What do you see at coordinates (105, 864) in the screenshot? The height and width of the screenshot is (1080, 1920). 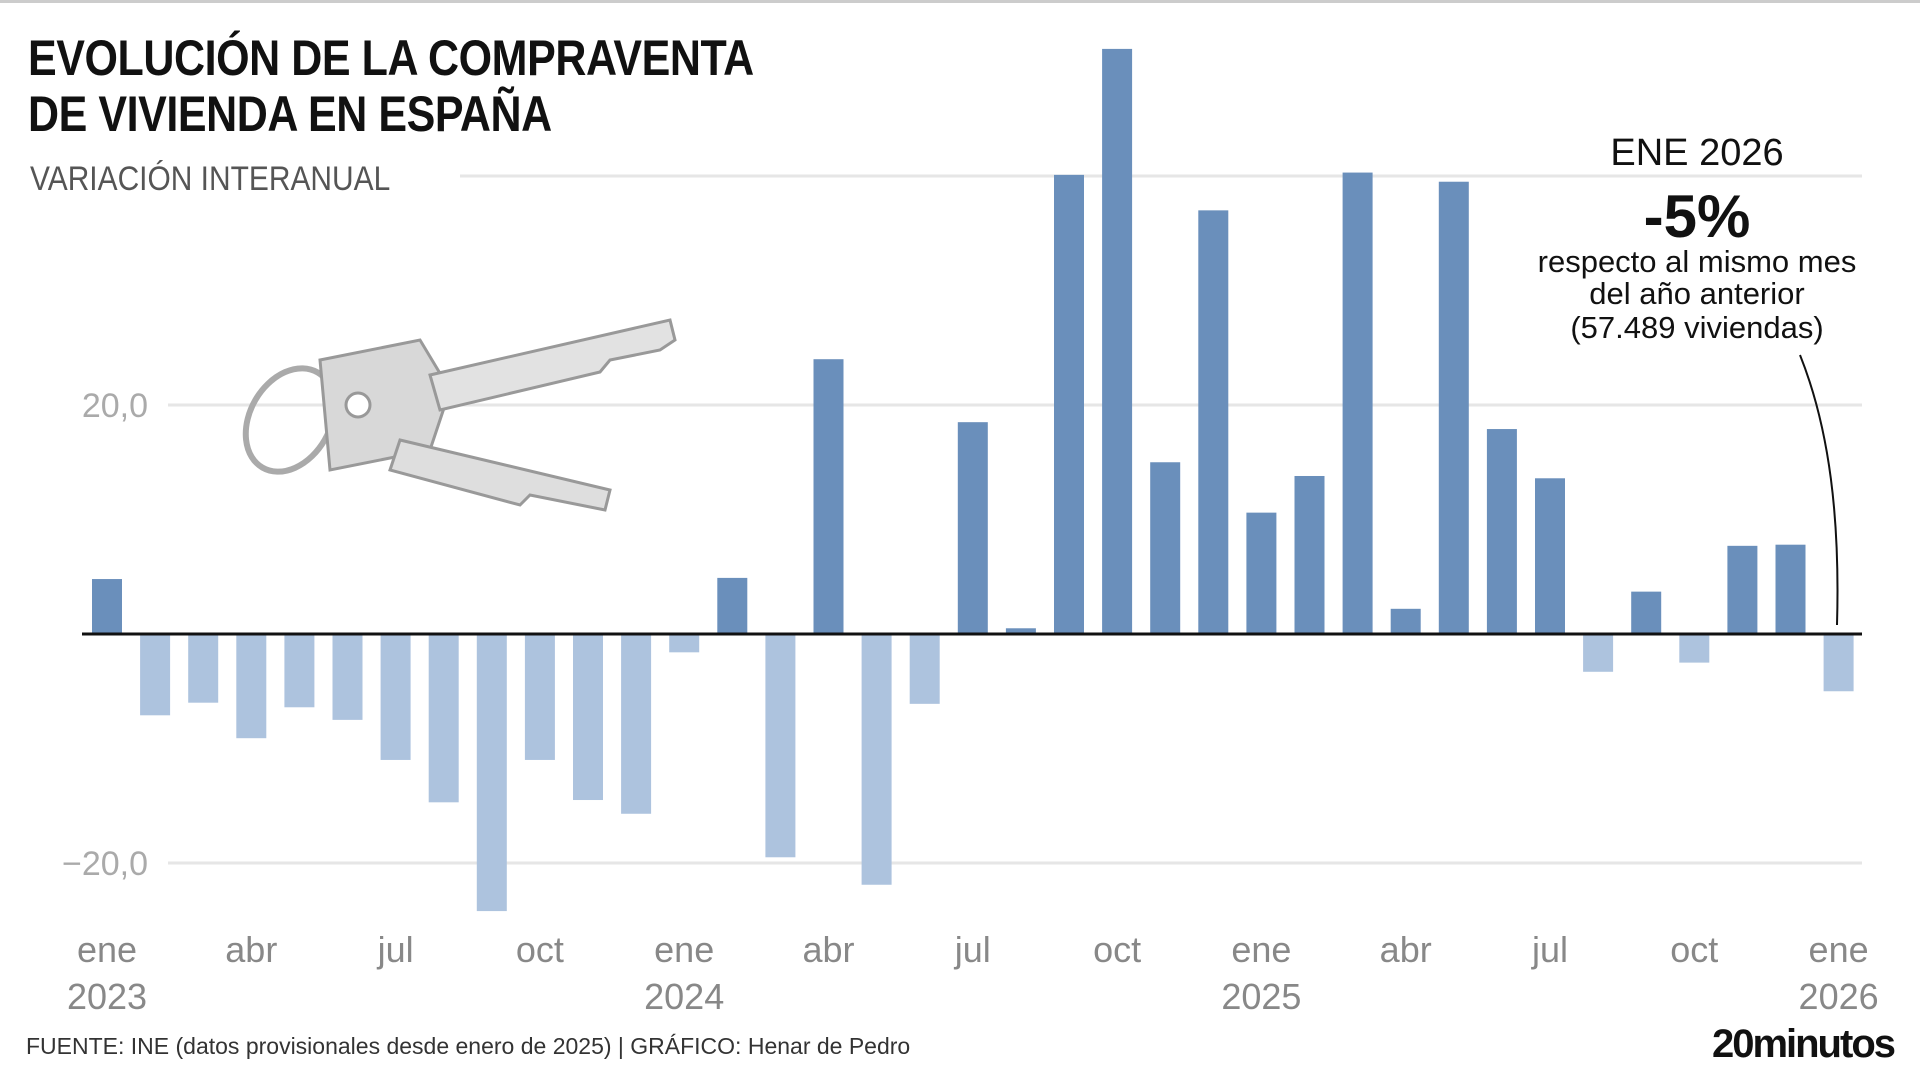 I see `y-tick-label: −20,0` at bounding box center [105, 864].